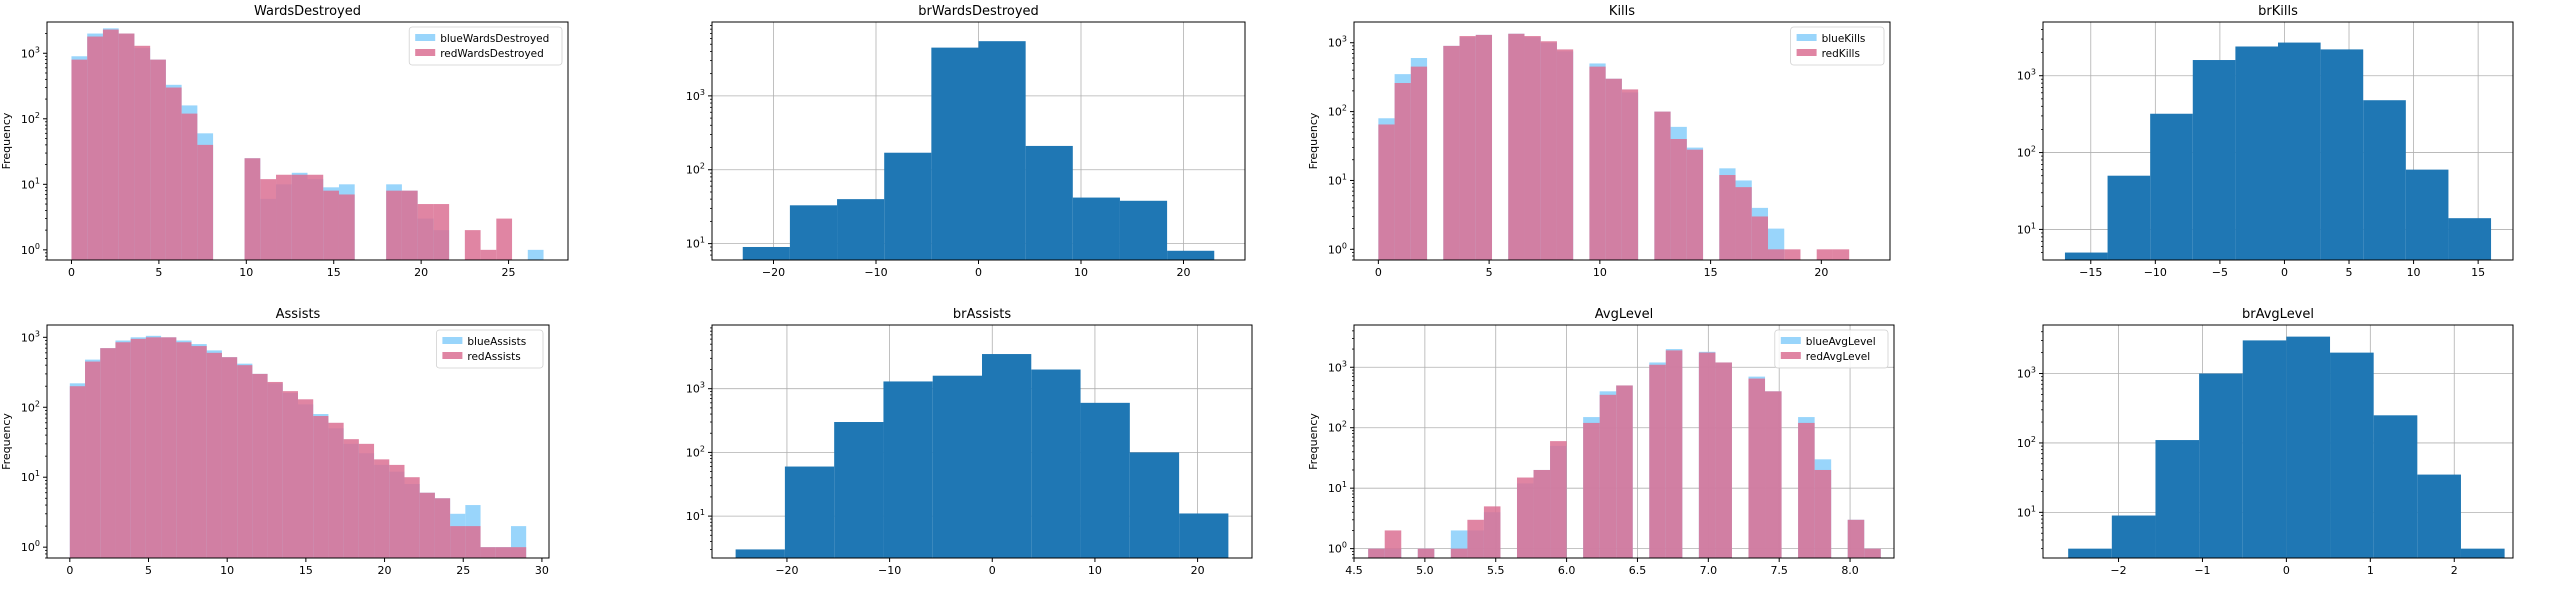 The height and width of the screenshot is (595, 2565). Describe the element at coordinates (2278, 11) in the screenshot. I see `chart-title: brKills` at that location.